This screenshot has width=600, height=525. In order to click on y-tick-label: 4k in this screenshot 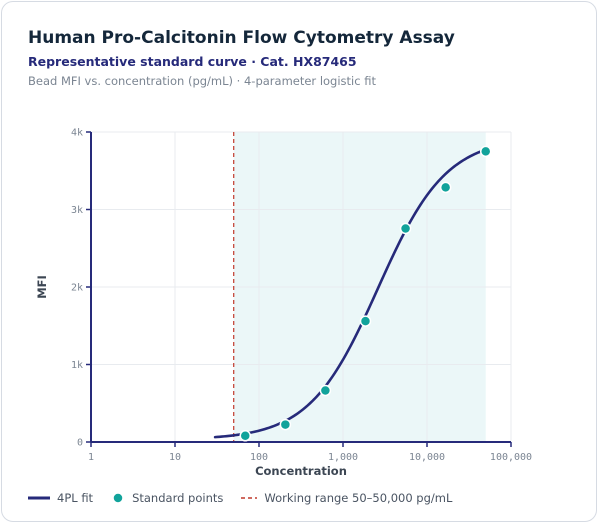, I will do `click(77, 133)`.